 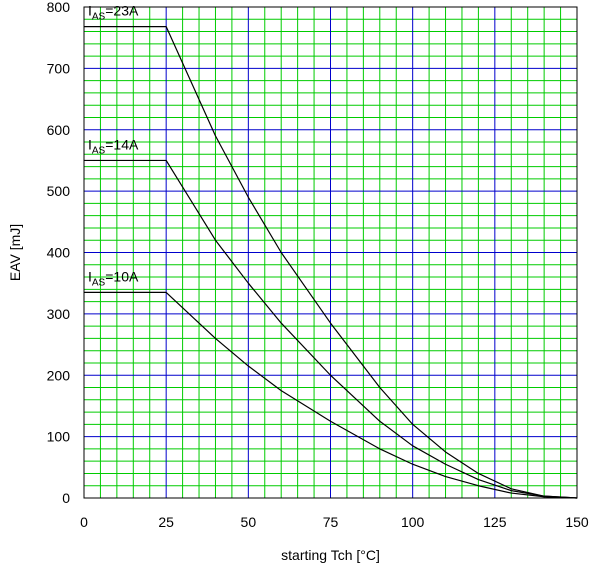 I want to click on x-tick-label: 0, so click(x=84, y=522).